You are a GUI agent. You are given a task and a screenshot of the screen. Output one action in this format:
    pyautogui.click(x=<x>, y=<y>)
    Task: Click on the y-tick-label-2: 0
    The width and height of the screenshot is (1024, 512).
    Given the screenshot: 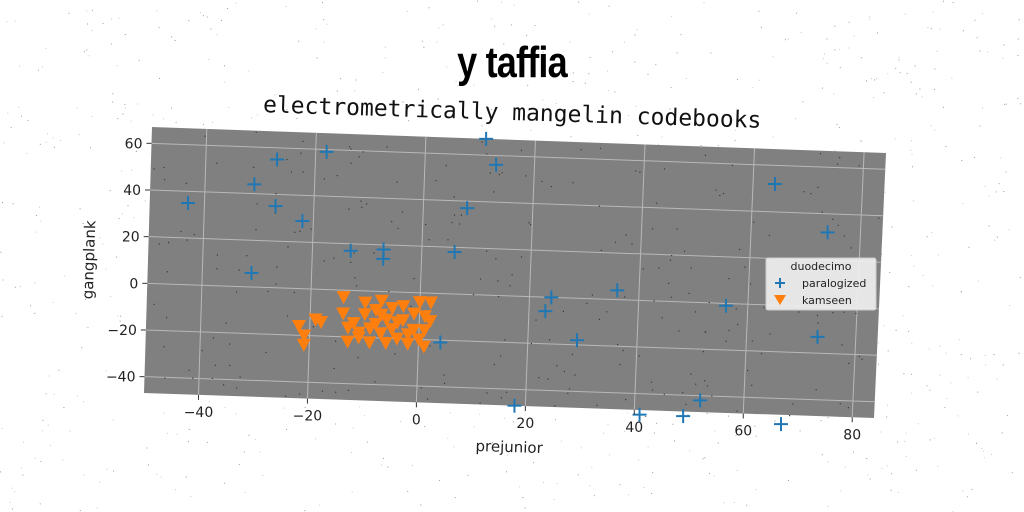 What is the action you would take?
    pyautogui.click(x=133, y=284)
    